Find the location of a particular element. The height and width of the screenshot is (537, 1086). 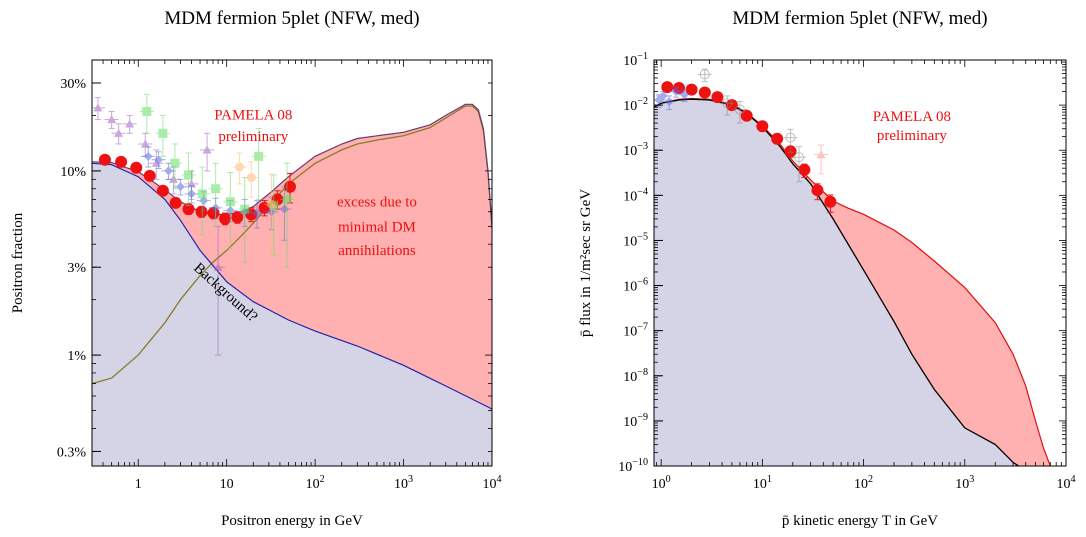

x-tick-label-exp: 0 is located at coordinates (668, 479).